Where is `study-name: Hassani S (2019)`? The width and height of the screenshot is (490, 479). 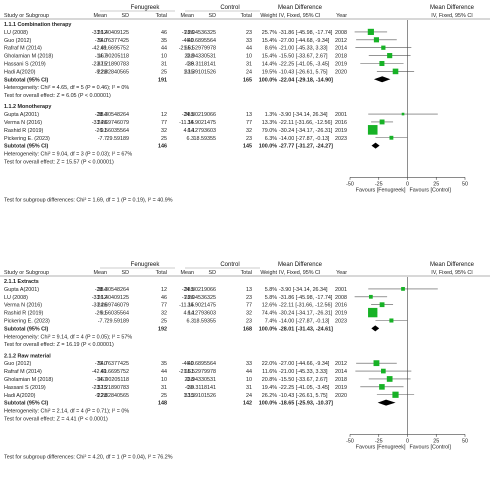
study-name: Hassani S (2019) is located at coordinates (25, 388).